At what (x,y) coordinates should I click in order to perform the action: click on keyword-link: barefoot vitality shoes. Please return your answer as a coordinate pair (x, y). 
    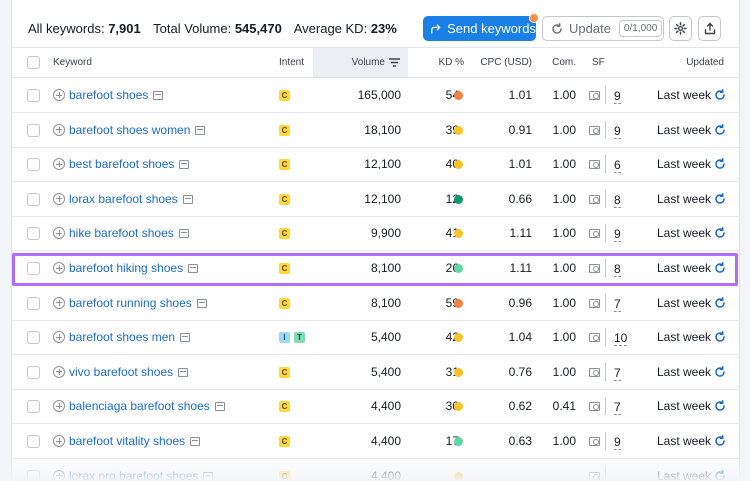
    Looking at the image, I should click on (135, 441).